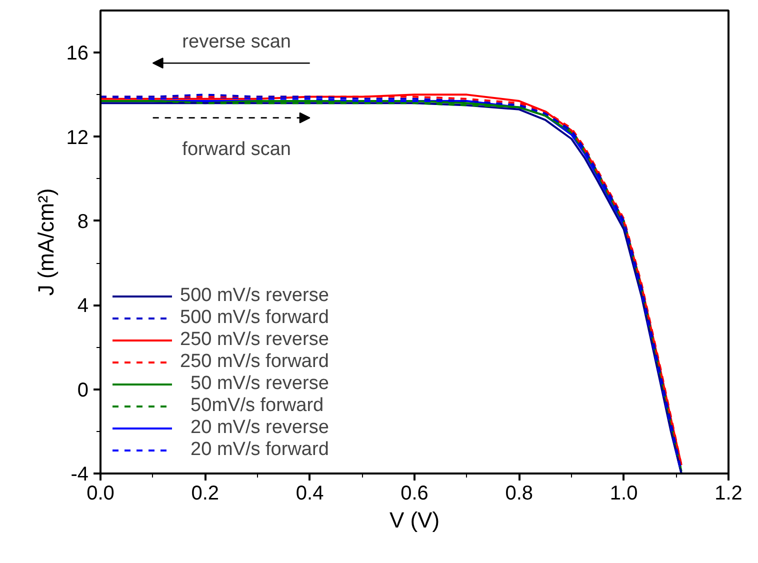 The height and width of the screenshot is (563, 758). Describe the element at coordinates (519, 493) in the screenshot. I see `x-tick-label: 0.8` at that location.